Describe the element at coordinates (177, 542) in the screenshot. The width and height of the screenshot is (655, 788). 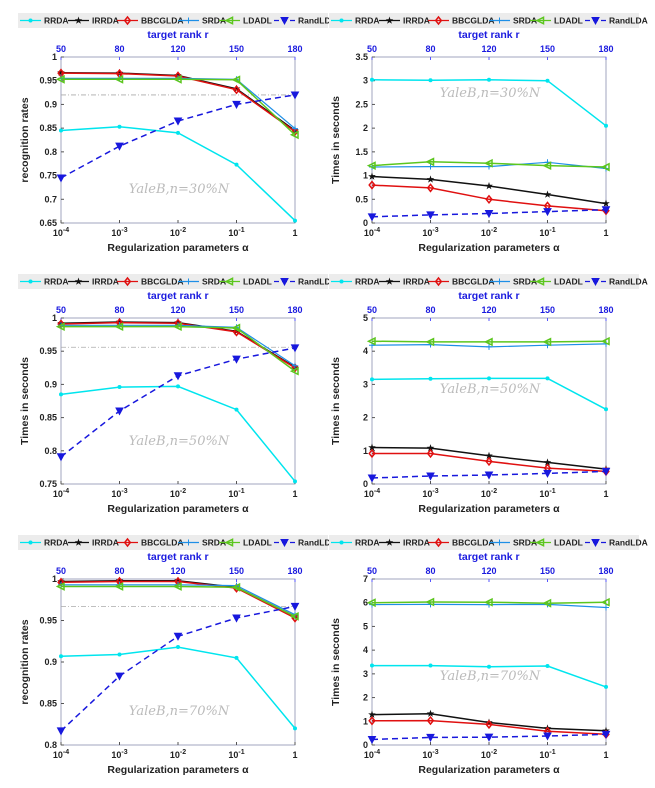
I see `legend: RRDA IRRDA BBCGLDA SRDA LDADL RandLDA` at that location.